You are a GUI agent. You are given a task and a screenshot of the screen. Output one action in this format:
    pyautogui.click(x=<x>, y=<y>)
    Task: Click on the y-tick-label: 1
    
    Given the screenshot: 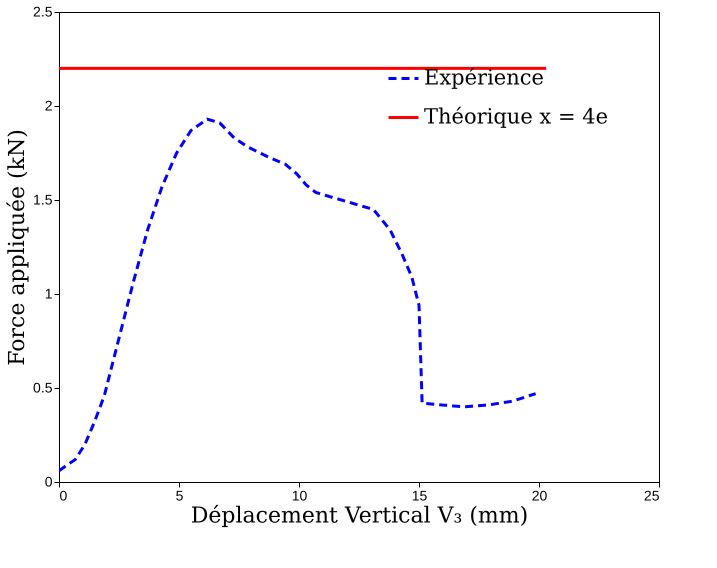 What is the action you would take?
    pyautogui.click(x=48, y=294)
    